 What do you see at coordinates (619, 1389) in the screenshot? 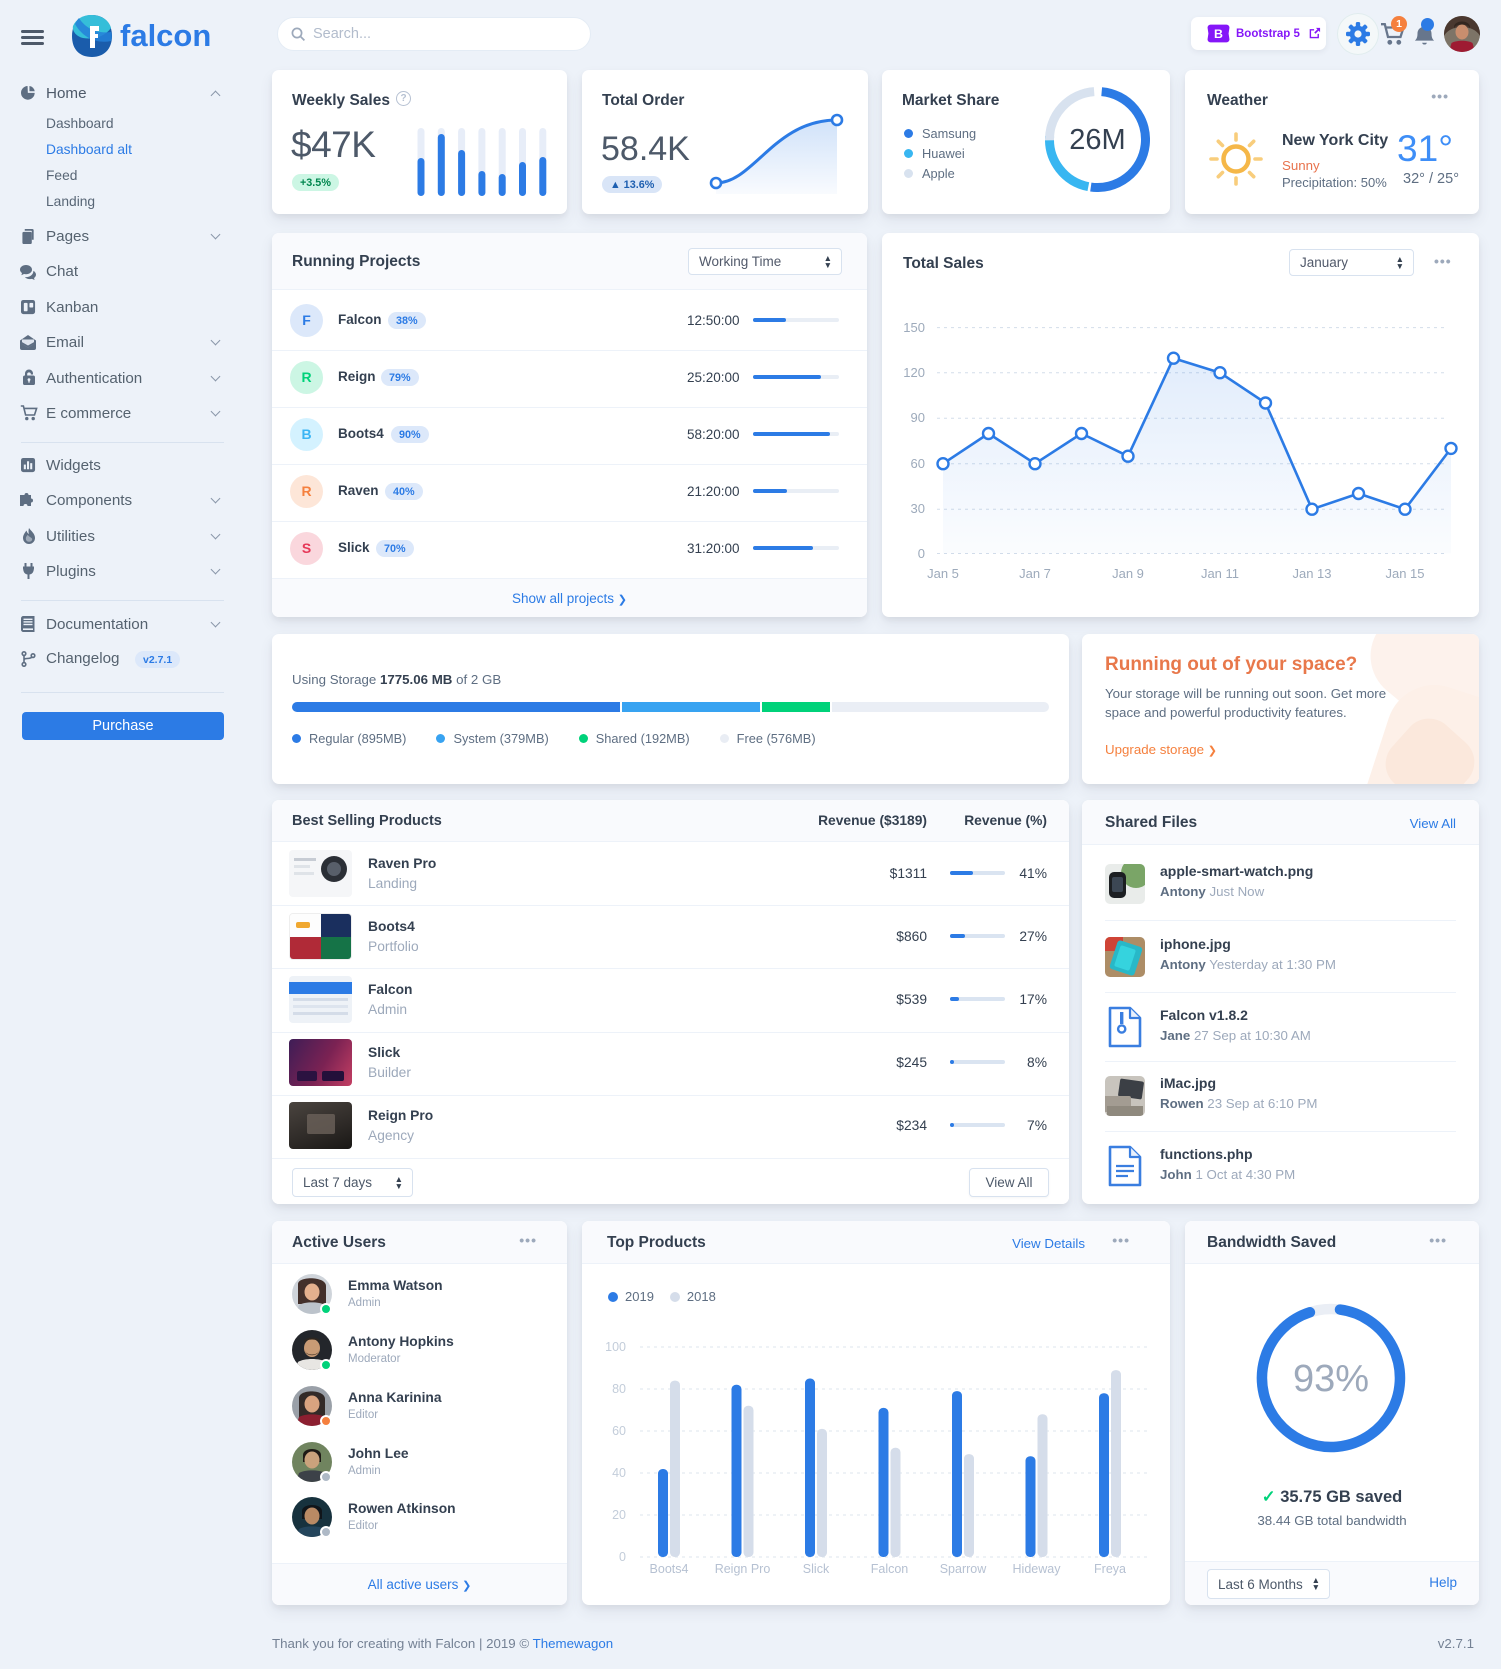
I see `svg-text: 80` at bounding box center [619, 1389].